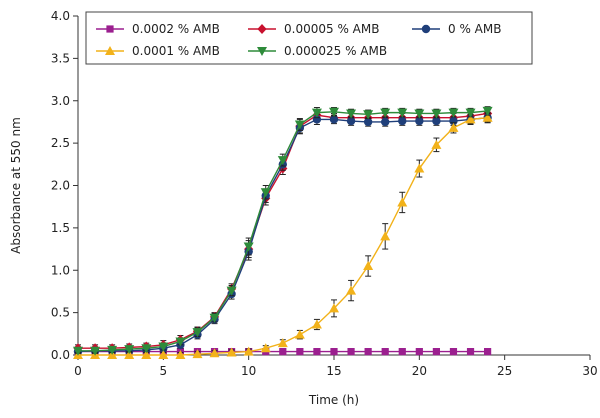  Describe the element at coordinates (60, 16) in the screenshot. I see `y-tick-label: 4.0` at that location.